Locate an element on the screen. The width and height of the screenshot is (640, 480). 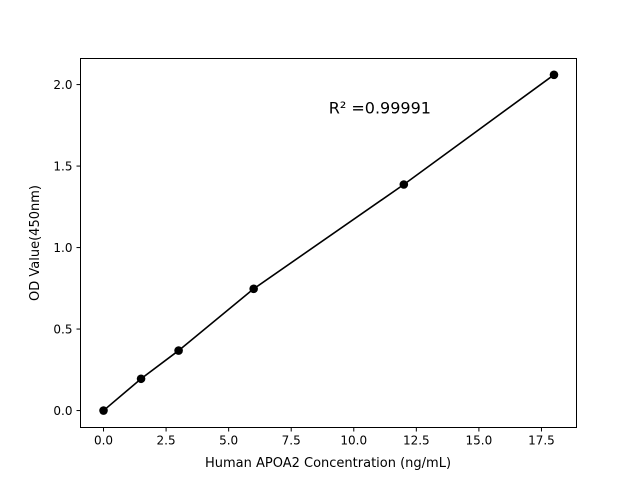
y-tick-label: 2.0 is located at coordinates (62, 85).